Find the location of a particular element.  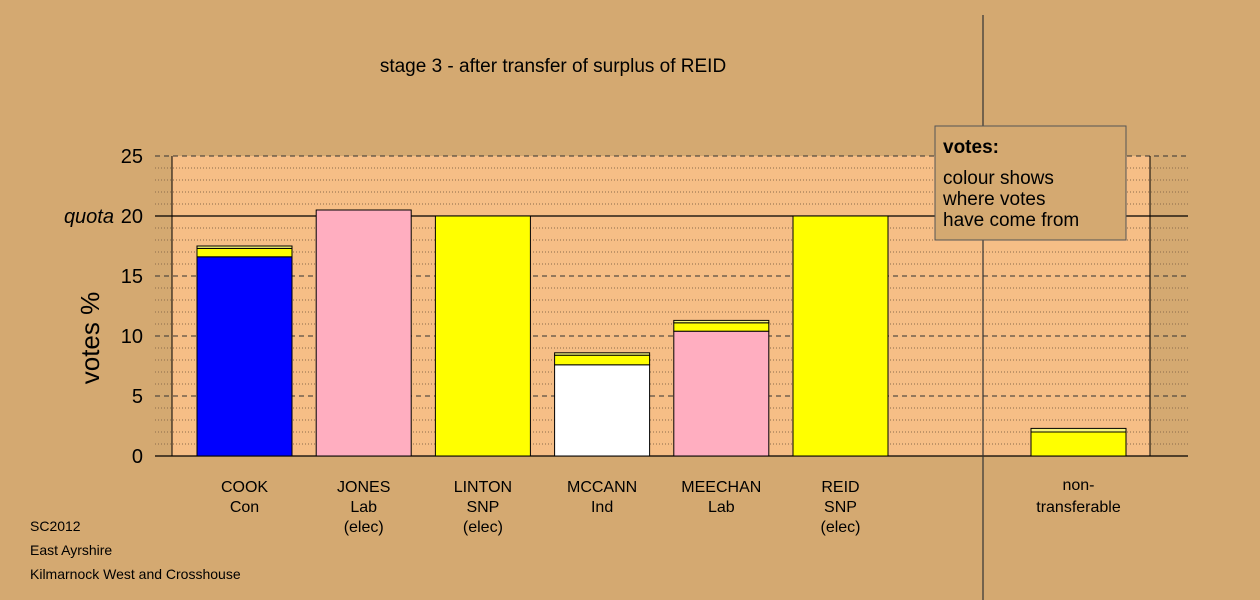

quota-label: quota is located at coordinates (89, 217).